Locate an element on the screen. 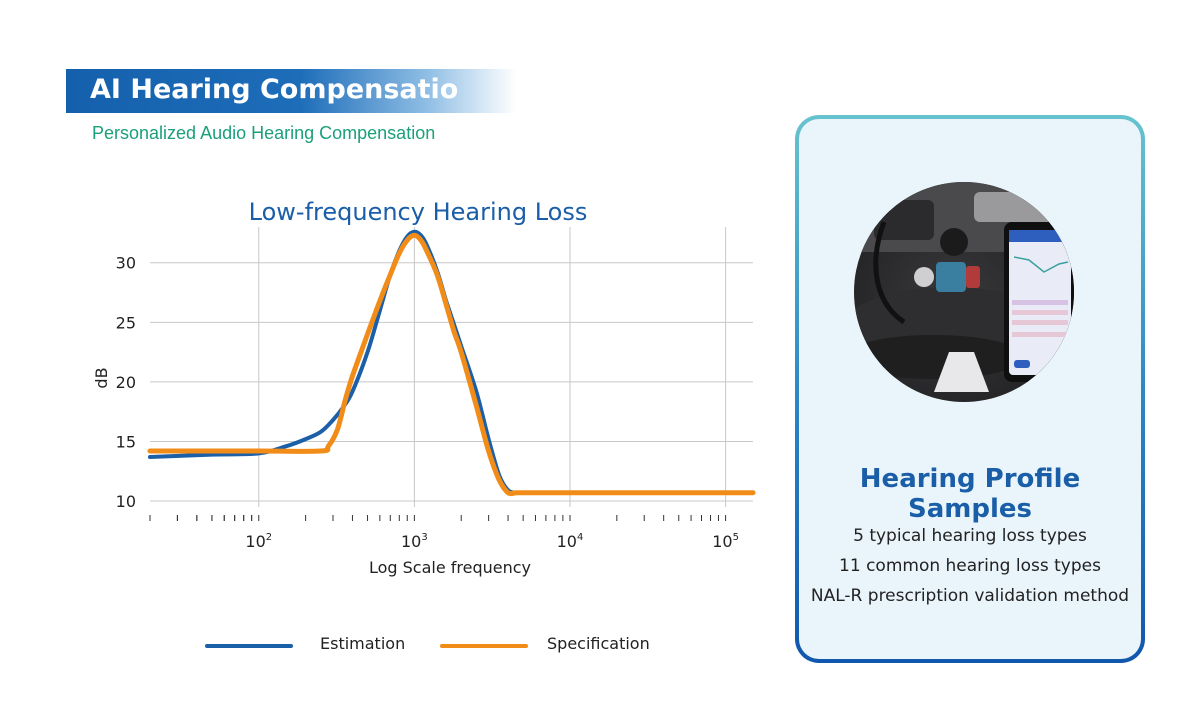 The image size is (1200, 720). card-feature-line: 11 common hearing loss types is located at coordinates (970, 566).